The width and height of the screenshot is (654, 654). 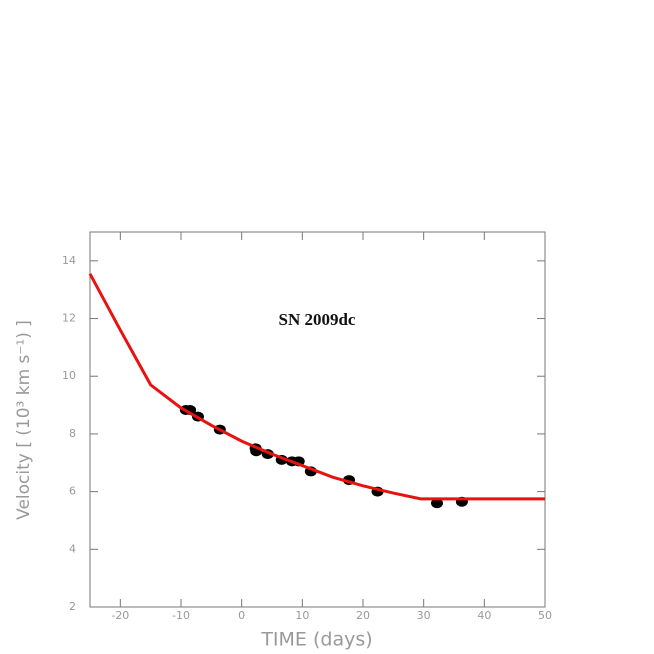 What do you see at coordinates (72, 606) in the screenshot?
I see `y-tick-label: 2` at bounding box center [72, 606].